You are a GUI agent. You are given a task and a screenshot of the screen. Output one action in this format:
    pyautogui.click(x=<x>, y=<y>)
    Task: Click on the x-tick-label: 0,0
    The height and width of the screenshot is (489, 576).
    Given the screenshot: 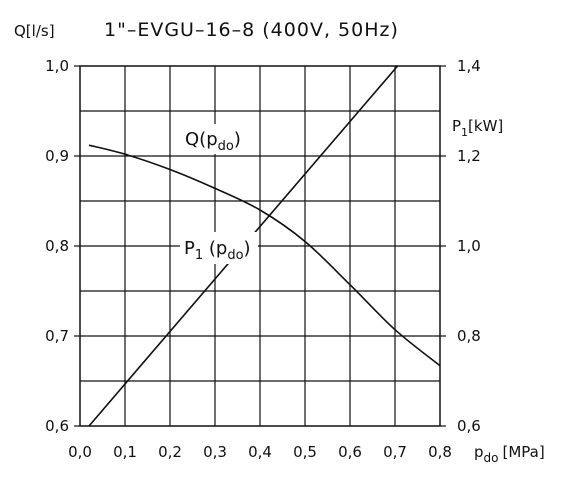 What is the action you would take?
    pyautogui.click(x=80, y=452)
    